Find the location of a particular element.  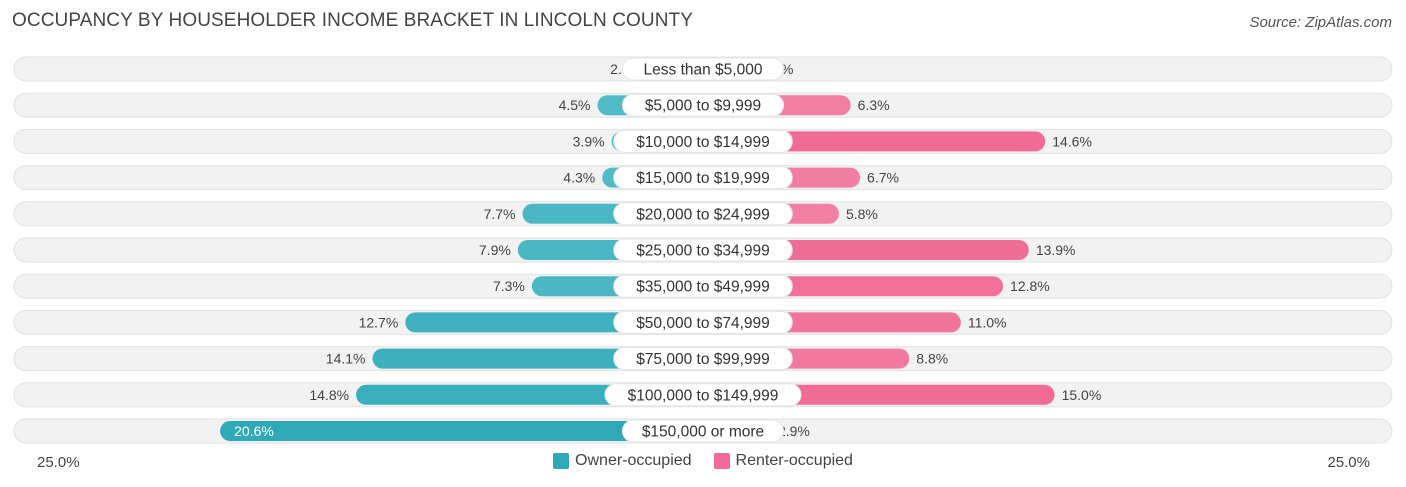

owner-value-label: 20.6% is located at coordinates (254, 431).